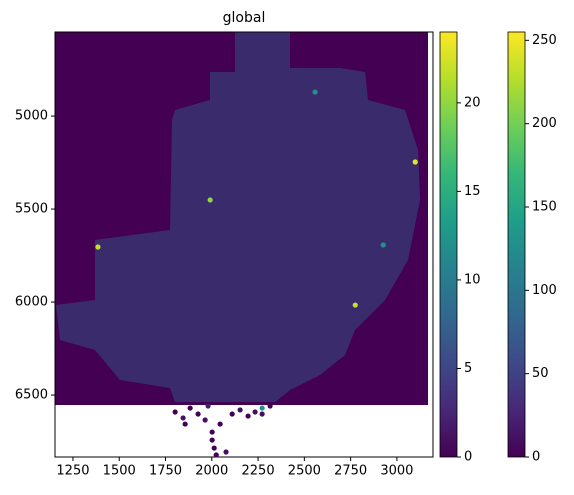 The image size is (574, 495). I want to click on y-tick-label: 5000, so click(31, 116).